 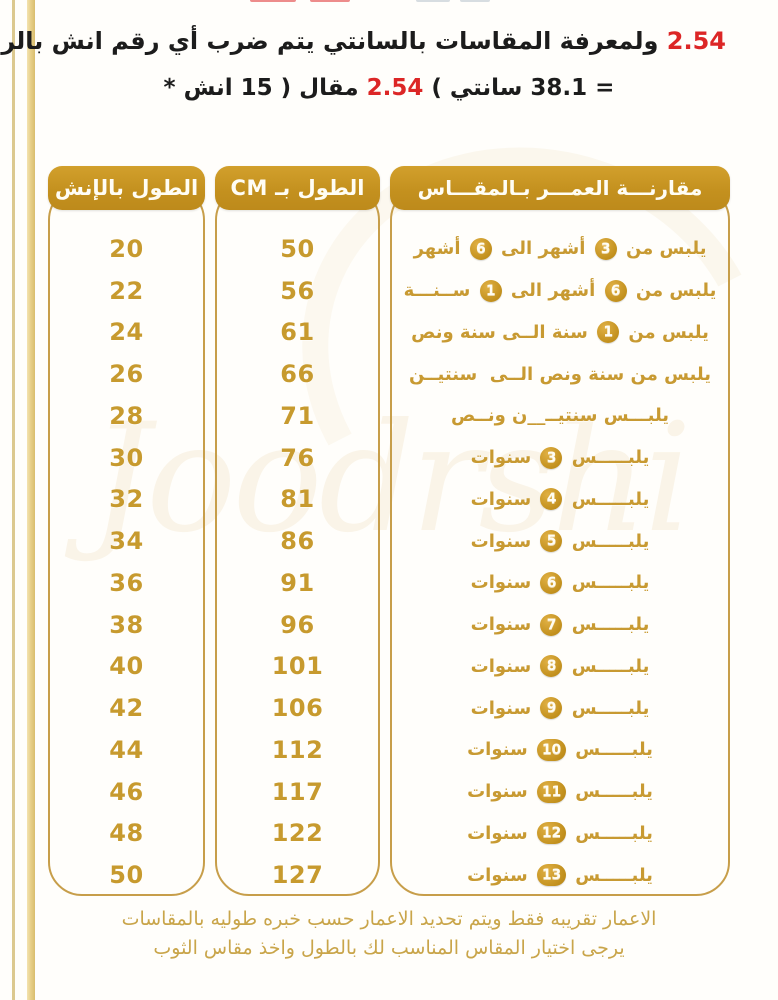 I want to click on age-description: يلبـــــس 7 سنوات, so click(x=560, y=624).